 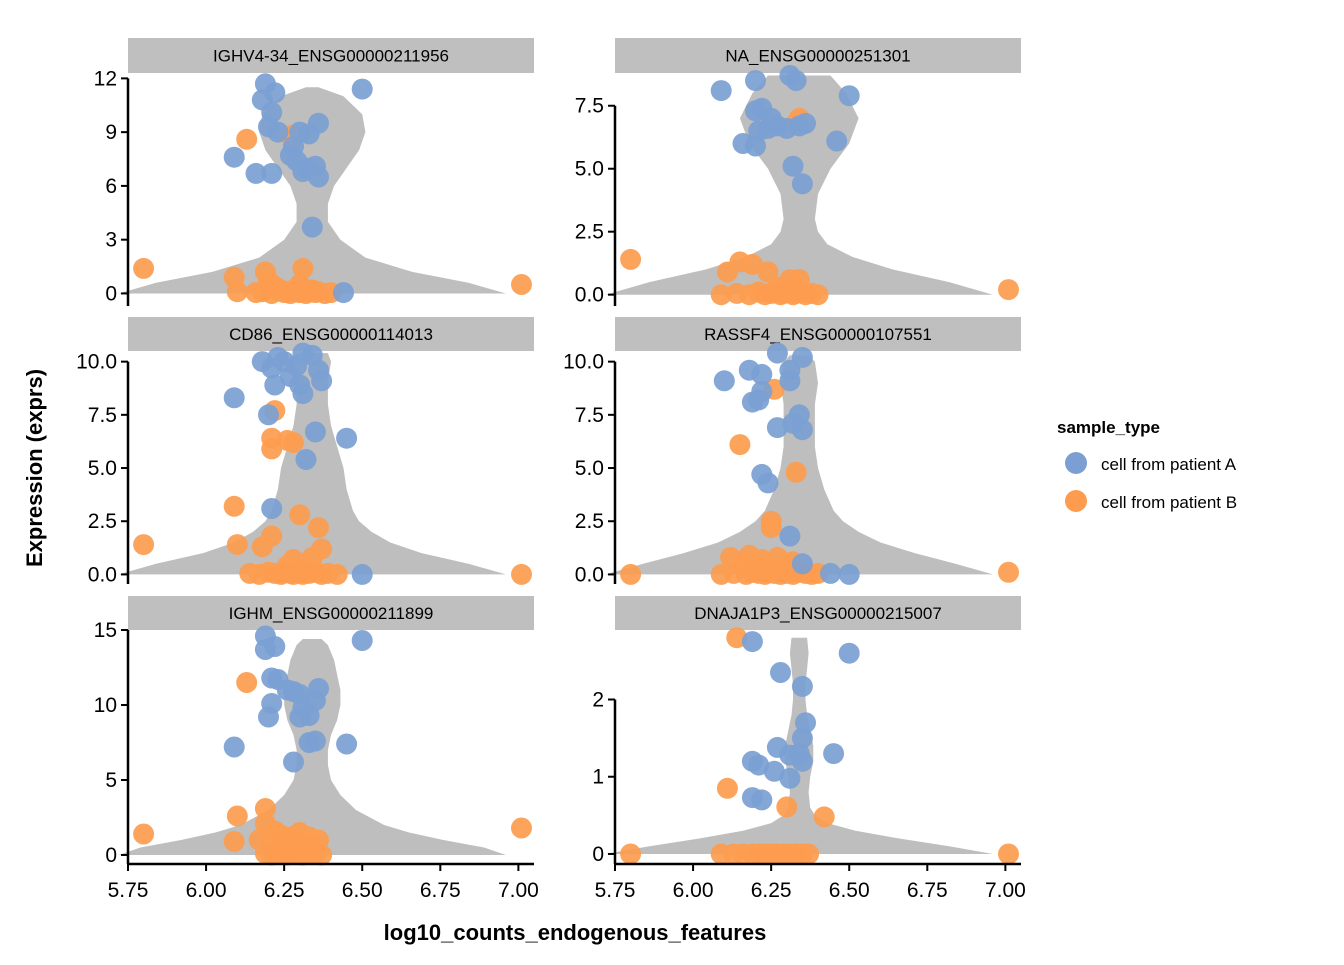 What do you see at coordinates (1108, 427) in the screenshot?
I see `legend-title: sample_type` at bounding box center [1108, 427].